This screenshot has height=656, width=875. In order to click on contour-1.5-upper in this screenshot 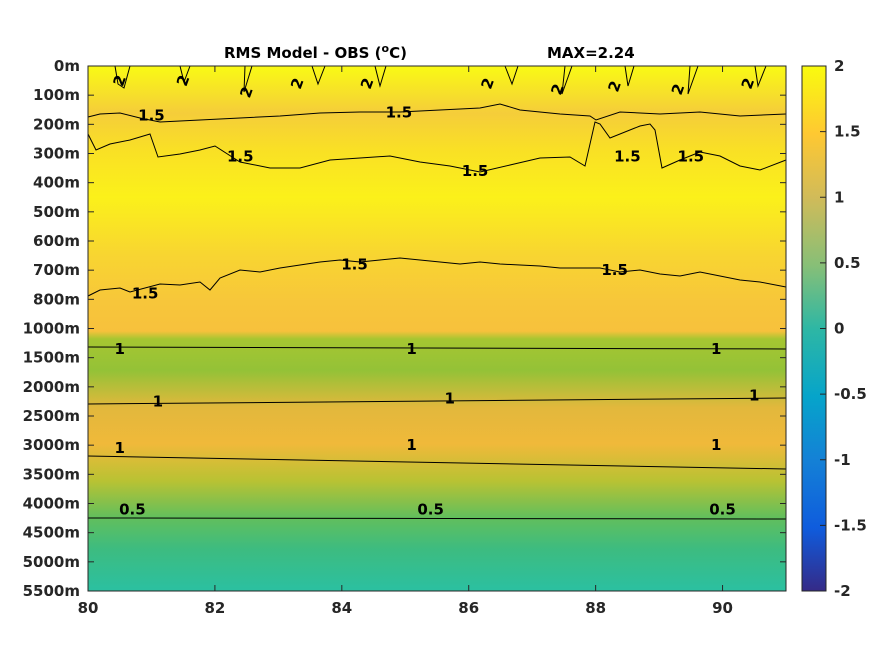, I will do `click(437, 113)`.